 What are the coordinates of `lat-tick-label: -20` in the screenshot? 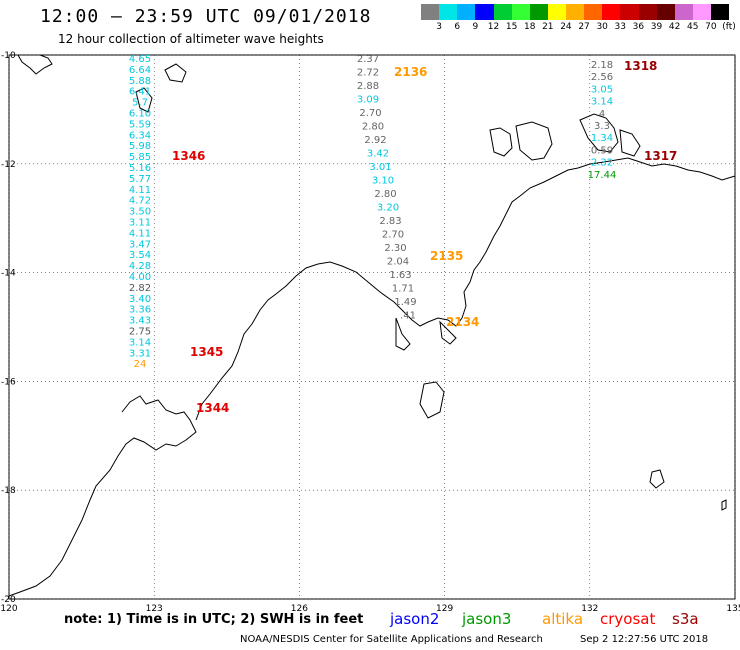 It's located at (8, 600).